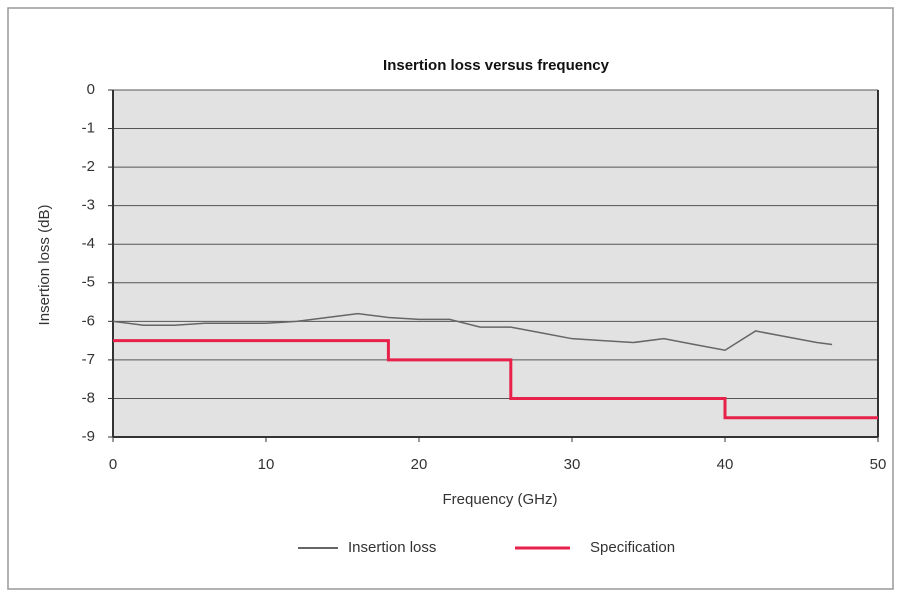 This screenshot has width=902, height=592. I want to click on y-tick-label: -4, so click(88, 243).